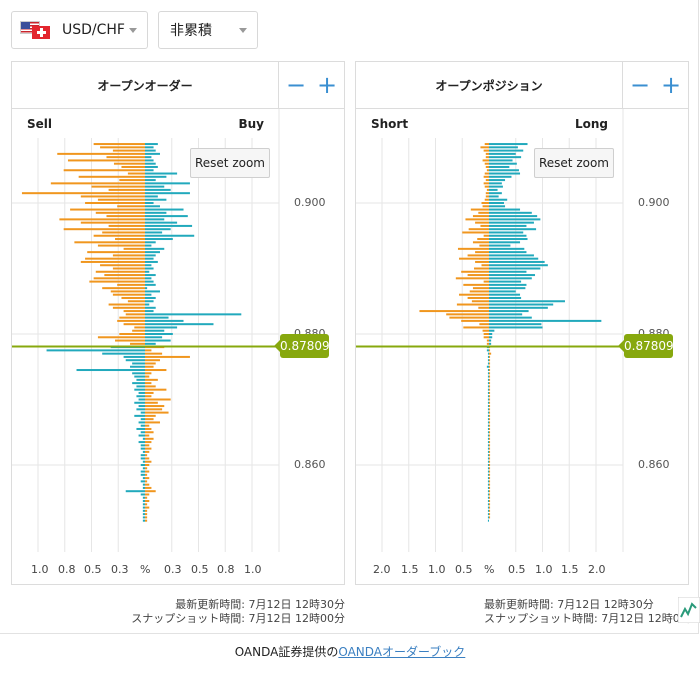 The image size is (700, 700). What do you see at coordinates (238, 618) in the screenshot?
I see `orders-snapshot-time: スナップショット時間: 7月12日 12時00分` at bounding box center [238, 618].